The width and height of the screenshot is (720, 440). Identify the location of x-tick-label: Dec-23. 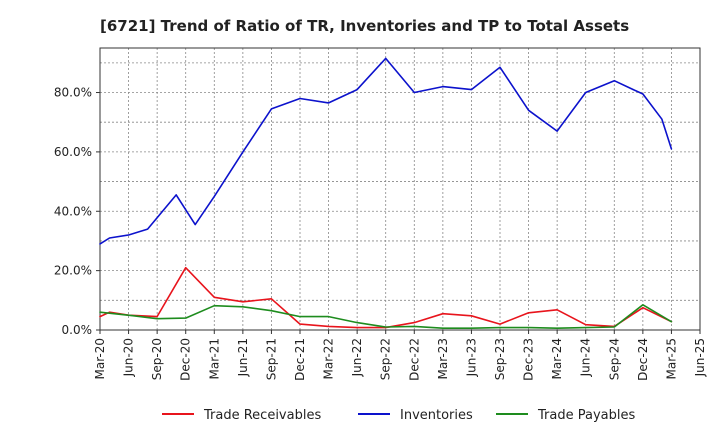
(529, 359).